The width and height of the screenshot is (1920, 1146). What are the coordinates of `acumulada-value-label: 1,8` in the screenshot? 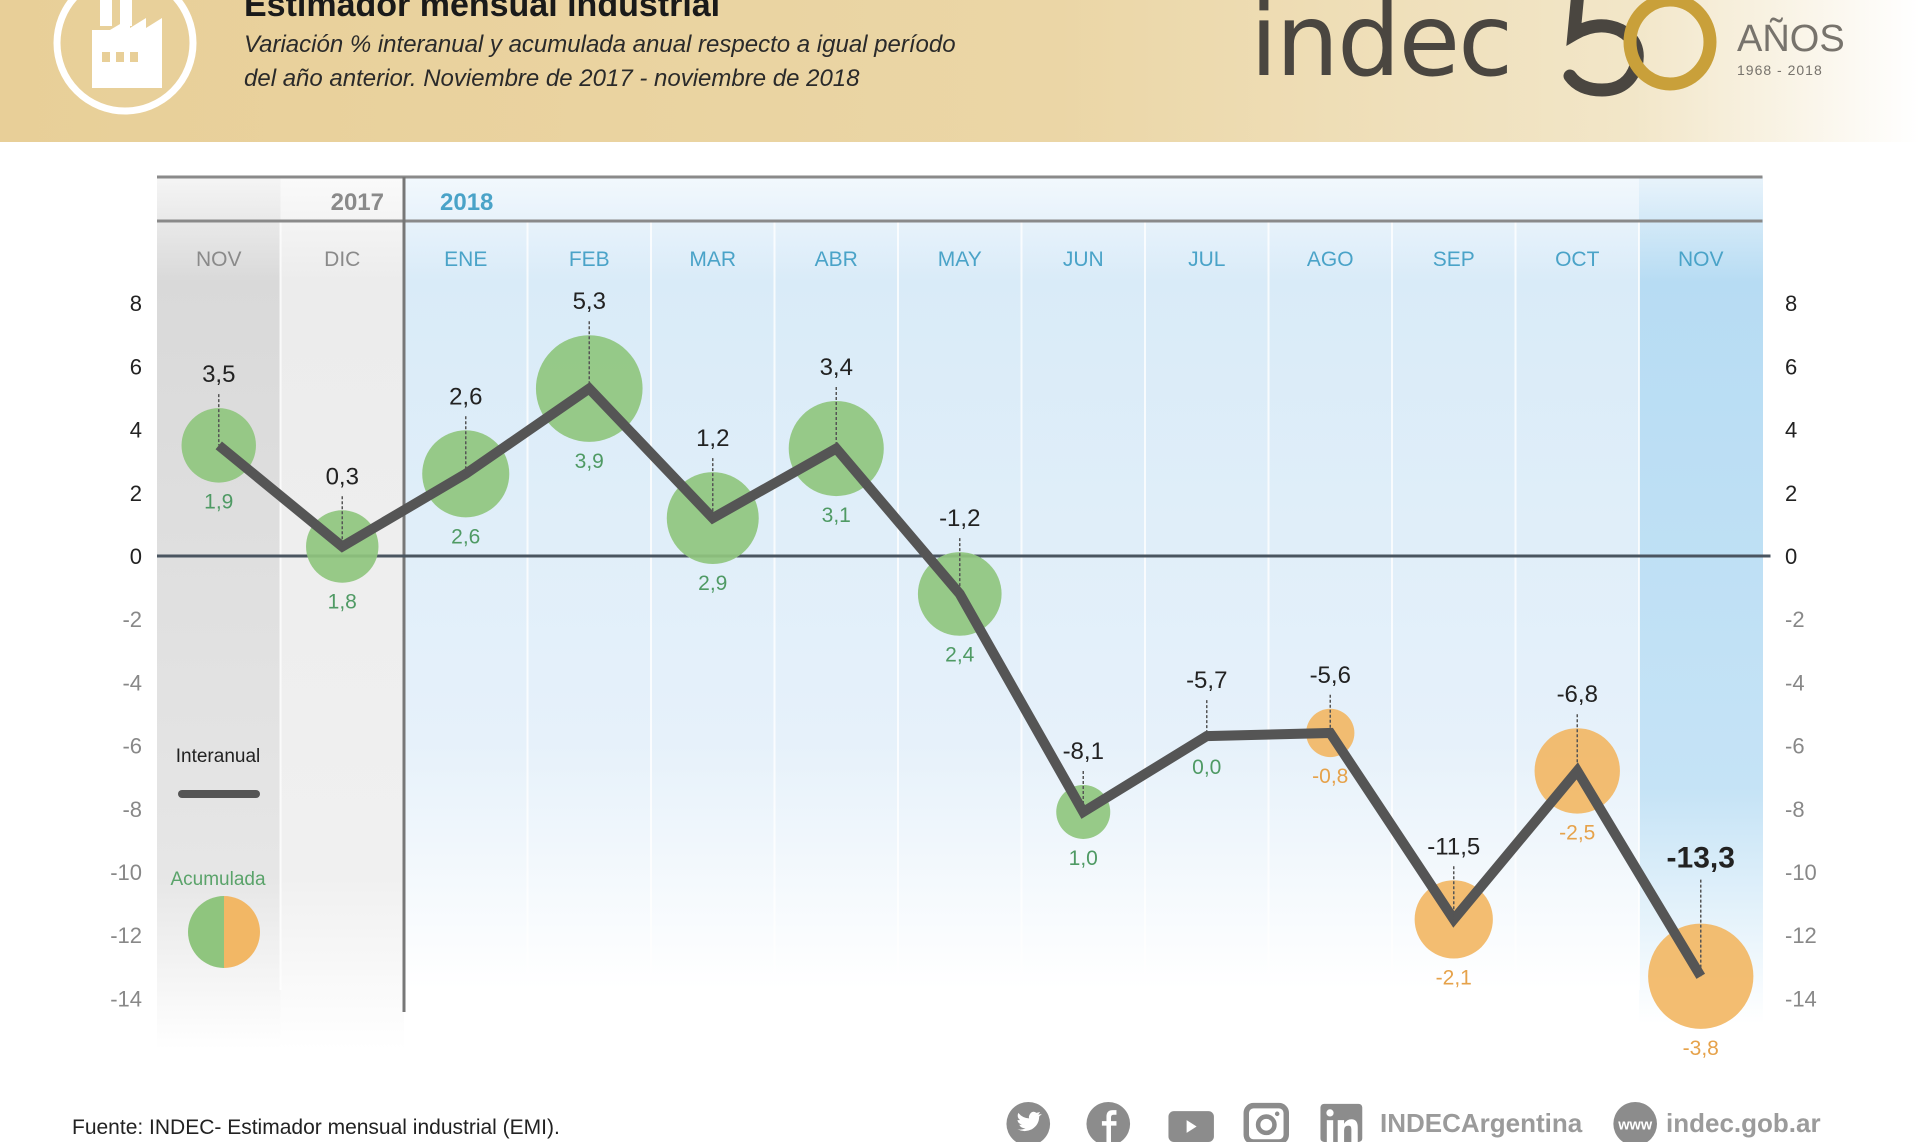 It's located at (342, 602).